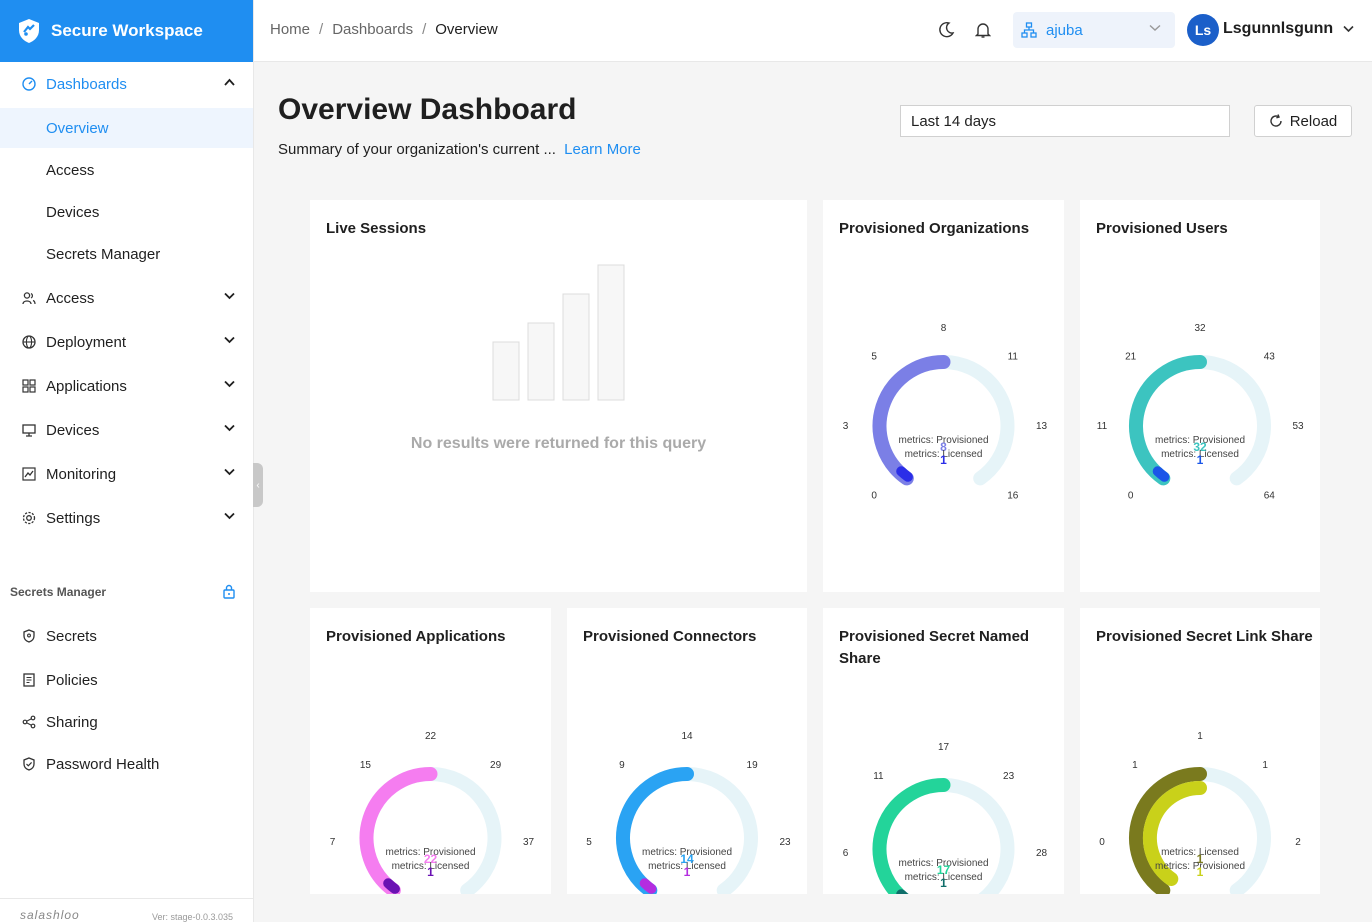  What do you see at coordinates (1029, 30) in the screenshot?
I see `org-tree-icon` at bounding box center [1029, 30].